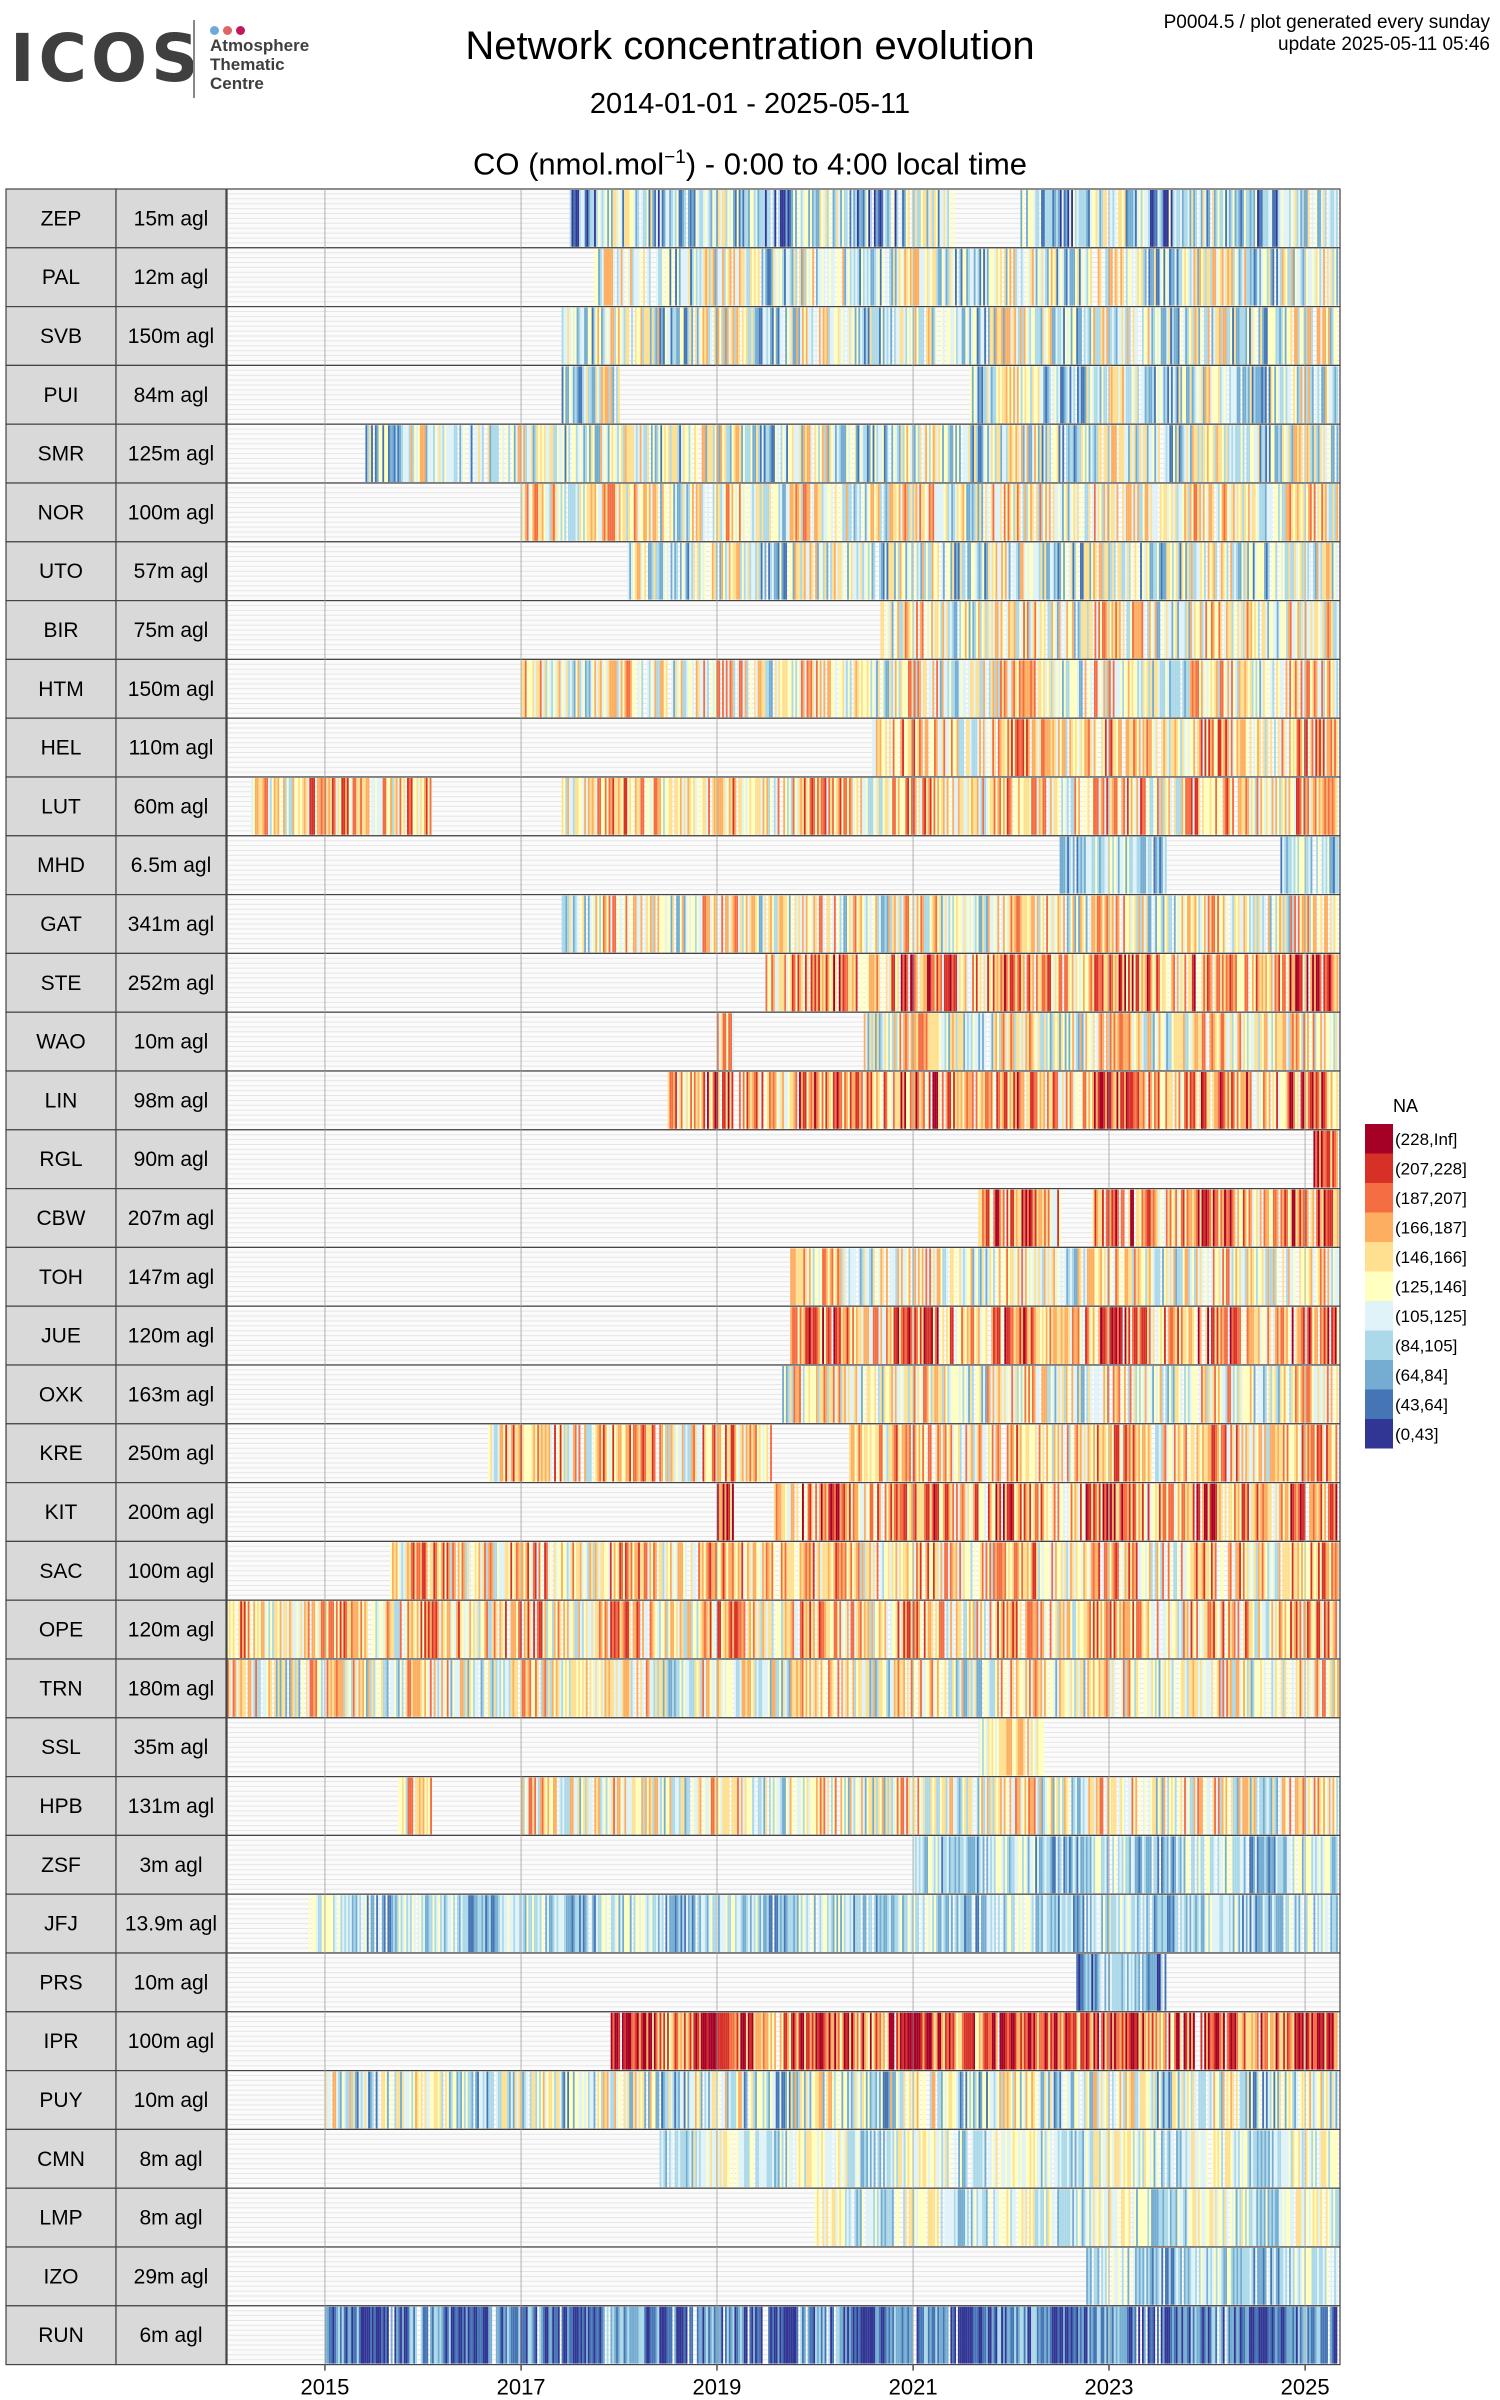  What do you see at coordinates (171, 571) in the screenshot?
I see `station-height-cell` at bounding box center [171, 571].